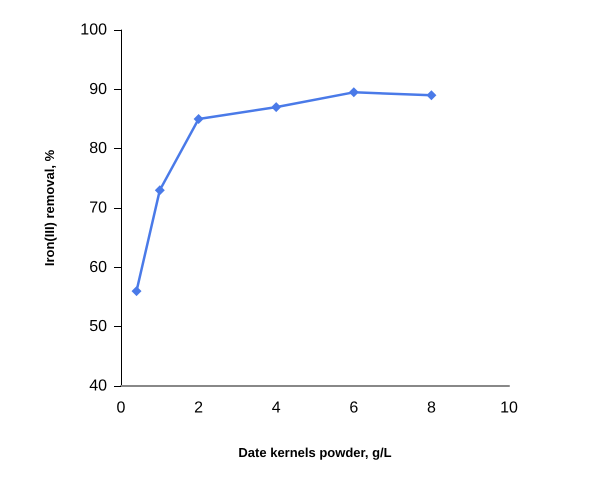 This screenshot has width=612, height=489. I want to click on y-tick-label: 60, so click(98, 267).